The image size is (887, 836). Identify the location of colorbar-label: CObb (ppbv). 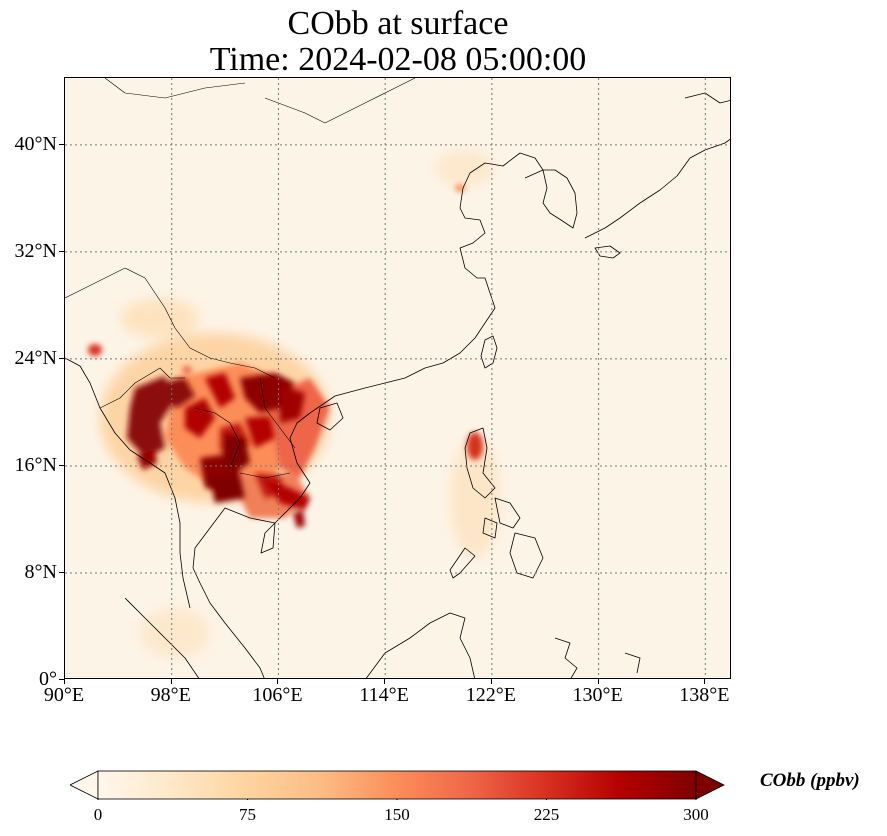
(810, 780).